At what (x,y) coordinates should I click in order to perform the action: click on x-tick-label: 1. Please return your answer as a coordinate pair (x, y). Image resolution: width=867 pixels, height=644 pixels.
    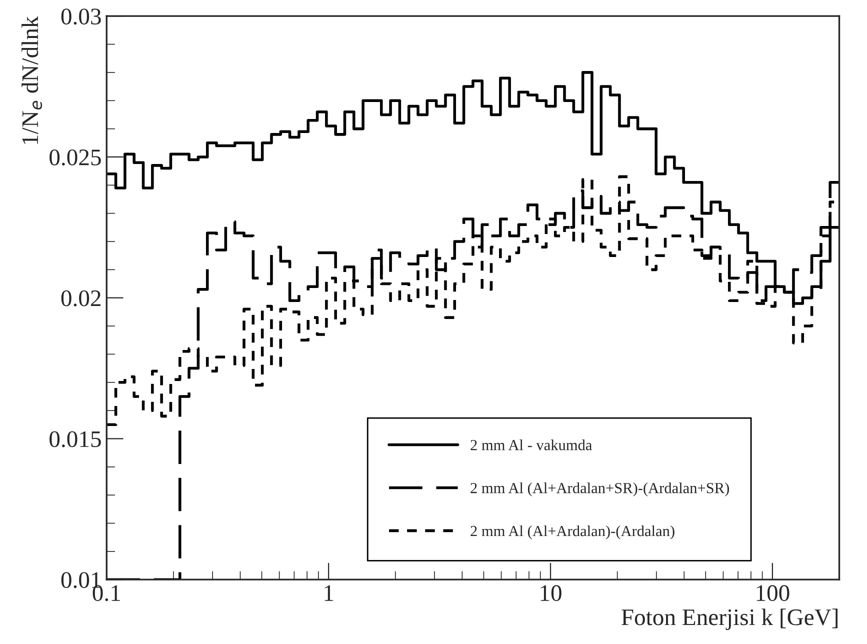
    Looking at the image, I should click on (329, 593).